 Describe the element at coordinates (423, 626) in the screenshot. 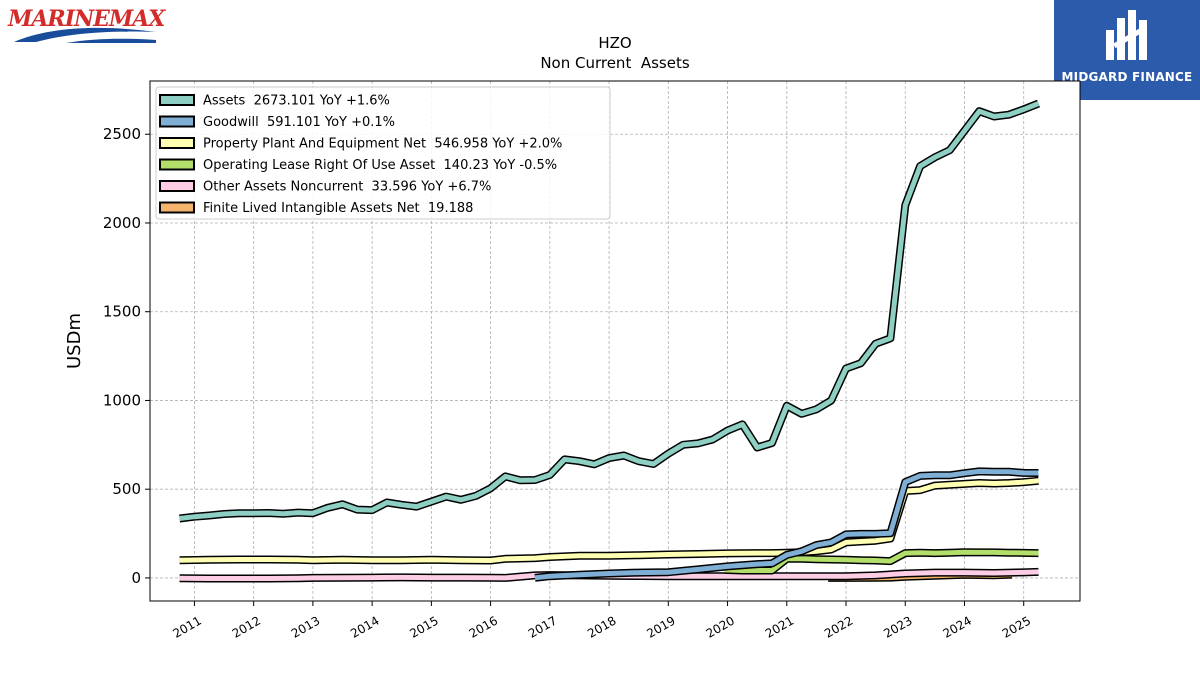

I see `x-tick-label: 2015` at that location.